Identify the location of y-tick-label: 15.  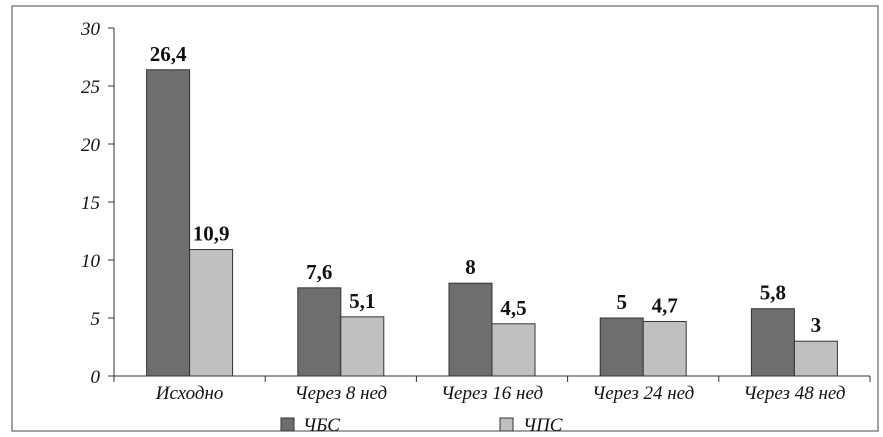
(90, 203).